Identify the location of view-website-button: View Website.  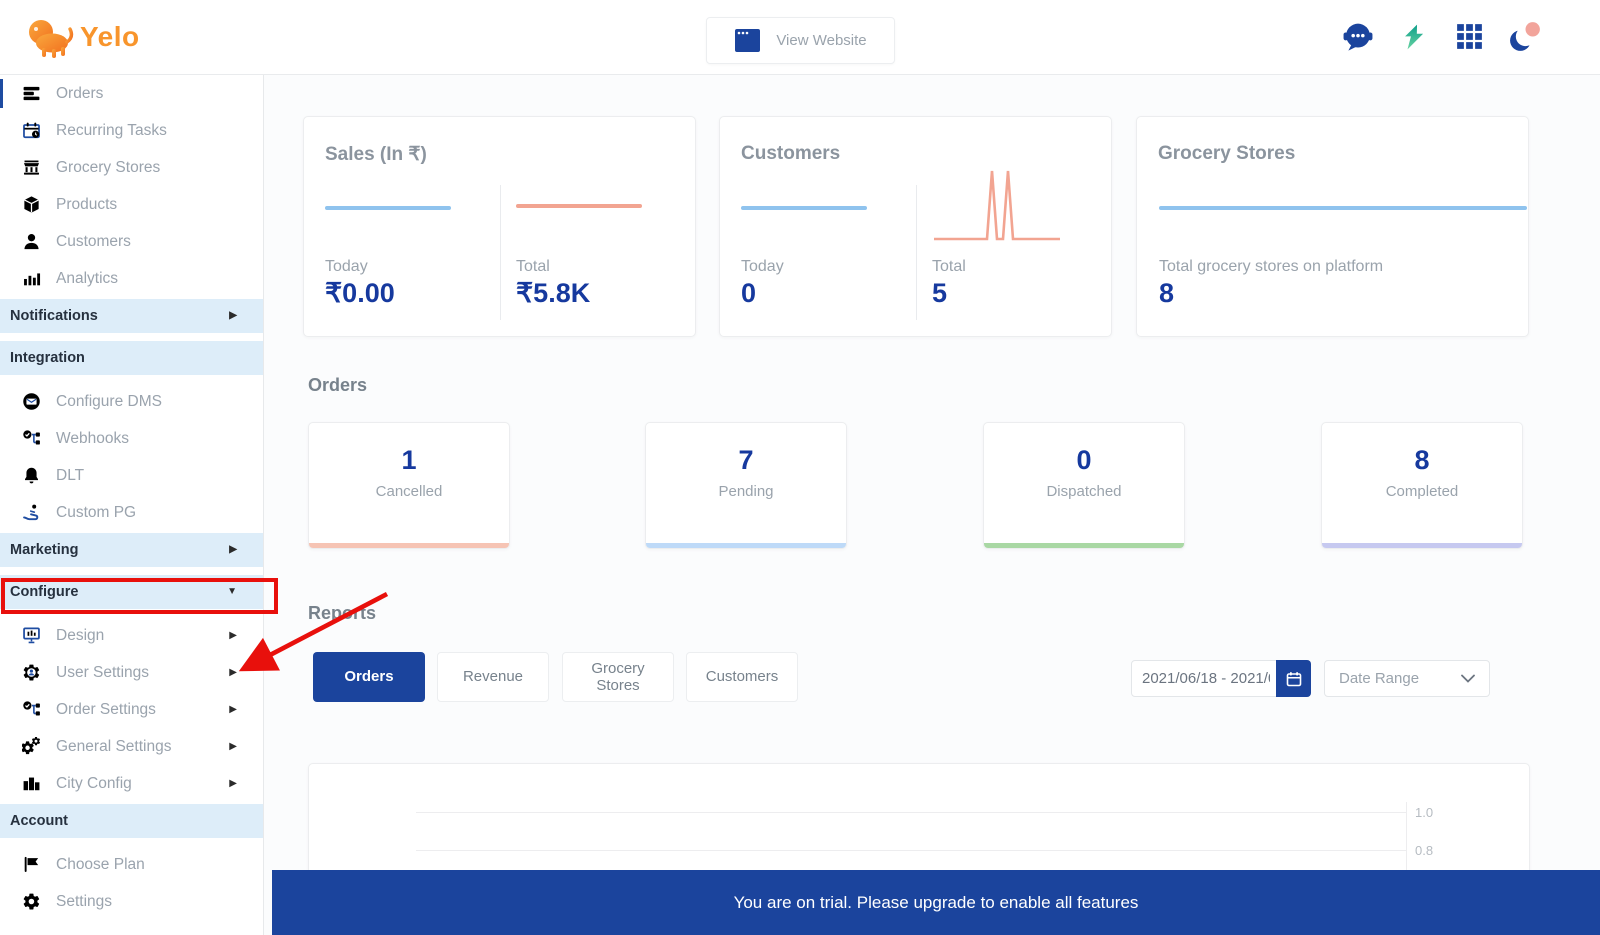
(800, 40).